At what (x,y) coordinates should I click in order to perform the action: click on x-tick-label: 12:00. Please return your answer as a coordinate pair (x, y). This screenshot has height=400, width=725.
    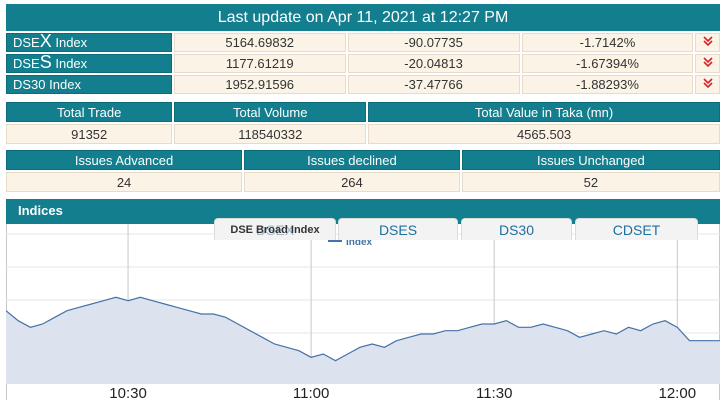
    Looking at the image, I should click on (678, 392).